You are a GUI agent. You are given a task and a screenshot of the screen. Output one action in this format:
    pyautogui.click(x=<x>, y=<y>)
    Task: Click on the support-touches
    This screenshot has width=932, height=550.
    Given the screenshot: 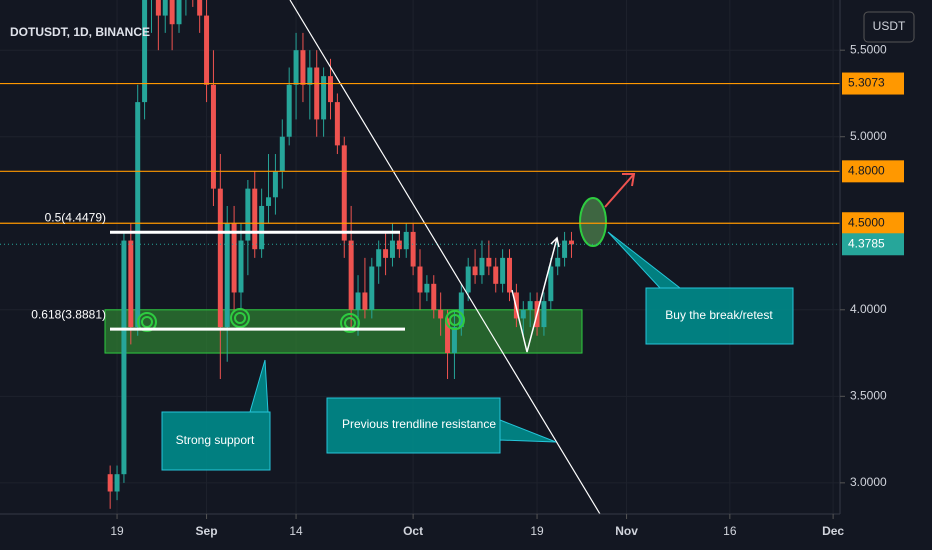 What is the action you would take?
    pyautogui.click(x=301, y=320)
    